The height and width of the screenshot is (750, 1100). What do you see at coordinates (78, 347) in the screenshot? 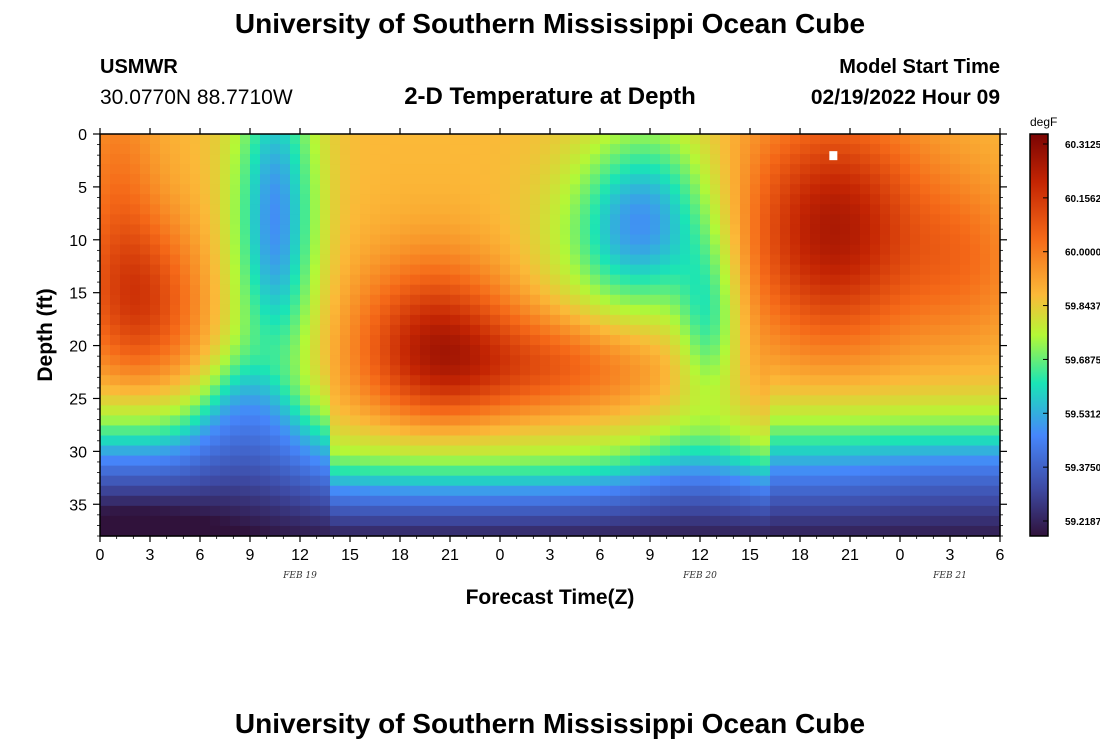
I see `y-tick-label: 20` at bounding box center [78, 347].